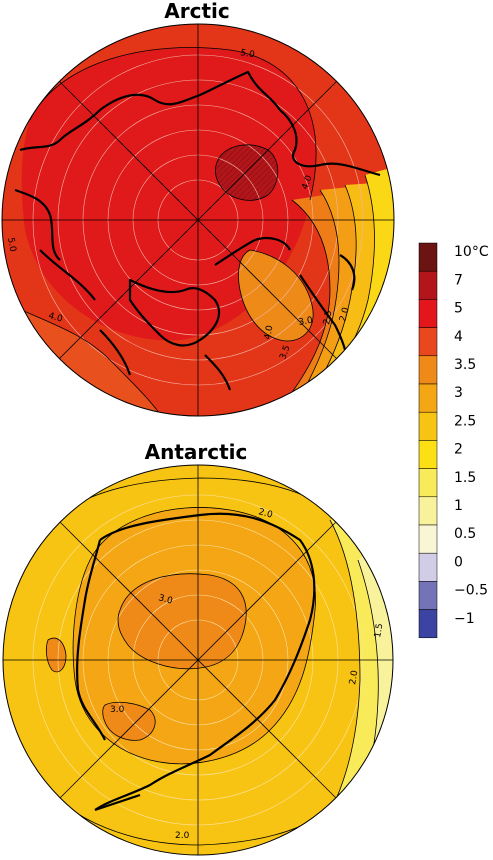 The height and width of the screenshot is (860, 493). What do you see at coordinates (246, 172) in the screenshot?
I see `arctic-hot-spot-hatch` at bounding box center [246, 172].